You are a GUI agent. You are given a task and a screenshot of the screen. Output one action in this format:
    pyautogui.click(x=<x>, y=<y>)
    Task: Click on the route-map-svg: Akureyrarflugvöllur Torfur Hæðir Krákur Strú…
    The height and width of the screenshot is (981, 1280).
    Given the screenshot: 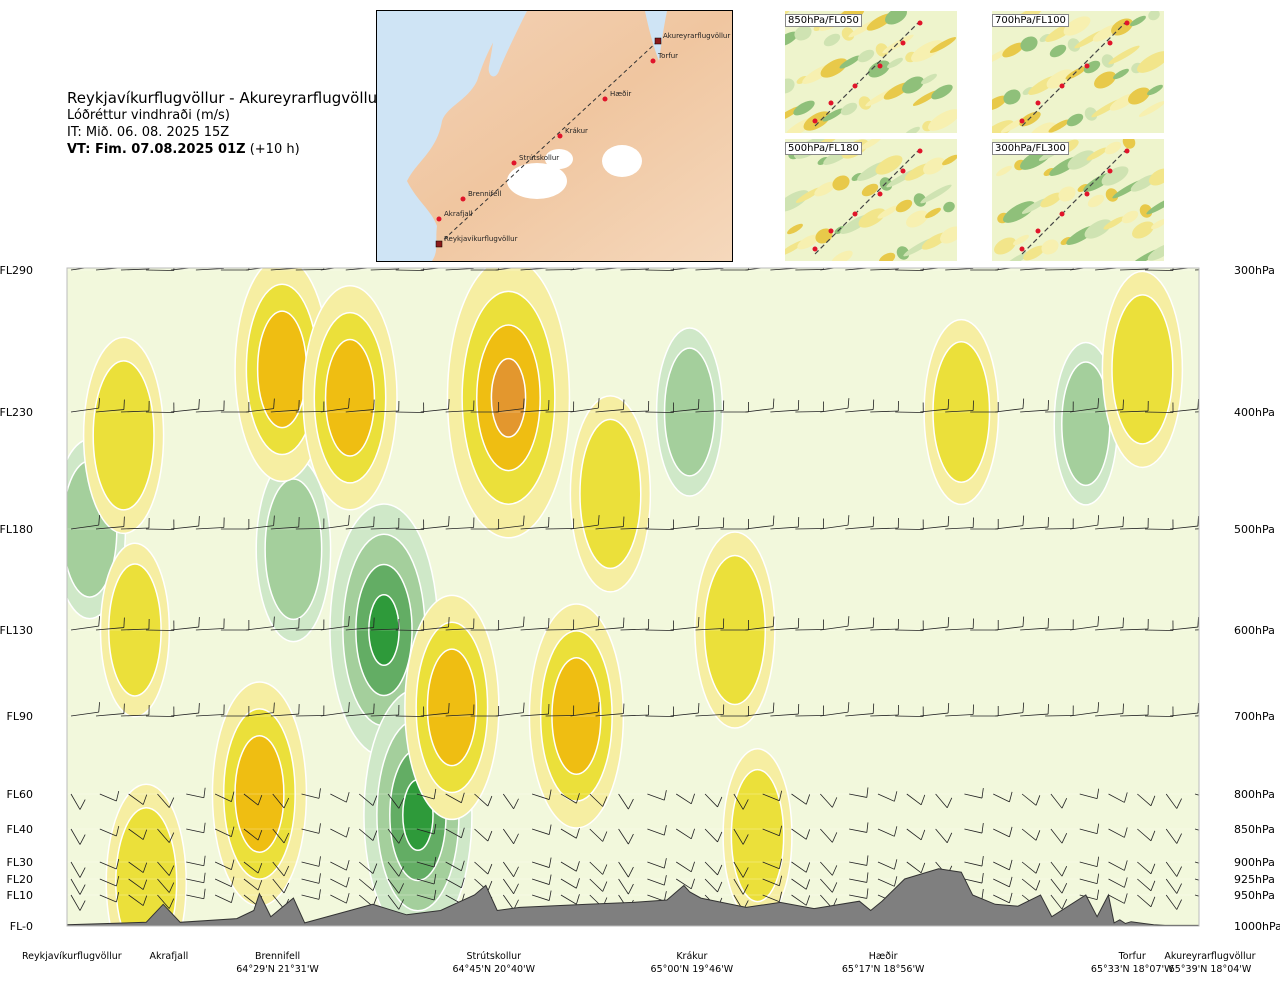 What is the action you would take?
    pyautogui.click(x=554, y=136)
    